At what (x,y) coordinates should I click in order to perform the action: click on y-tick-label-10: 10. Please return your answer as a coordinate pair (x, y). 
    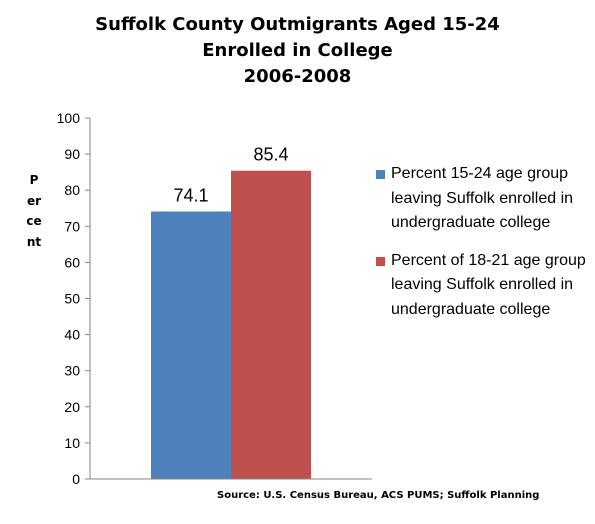
    Looking at the image, I should click on (72, 443).